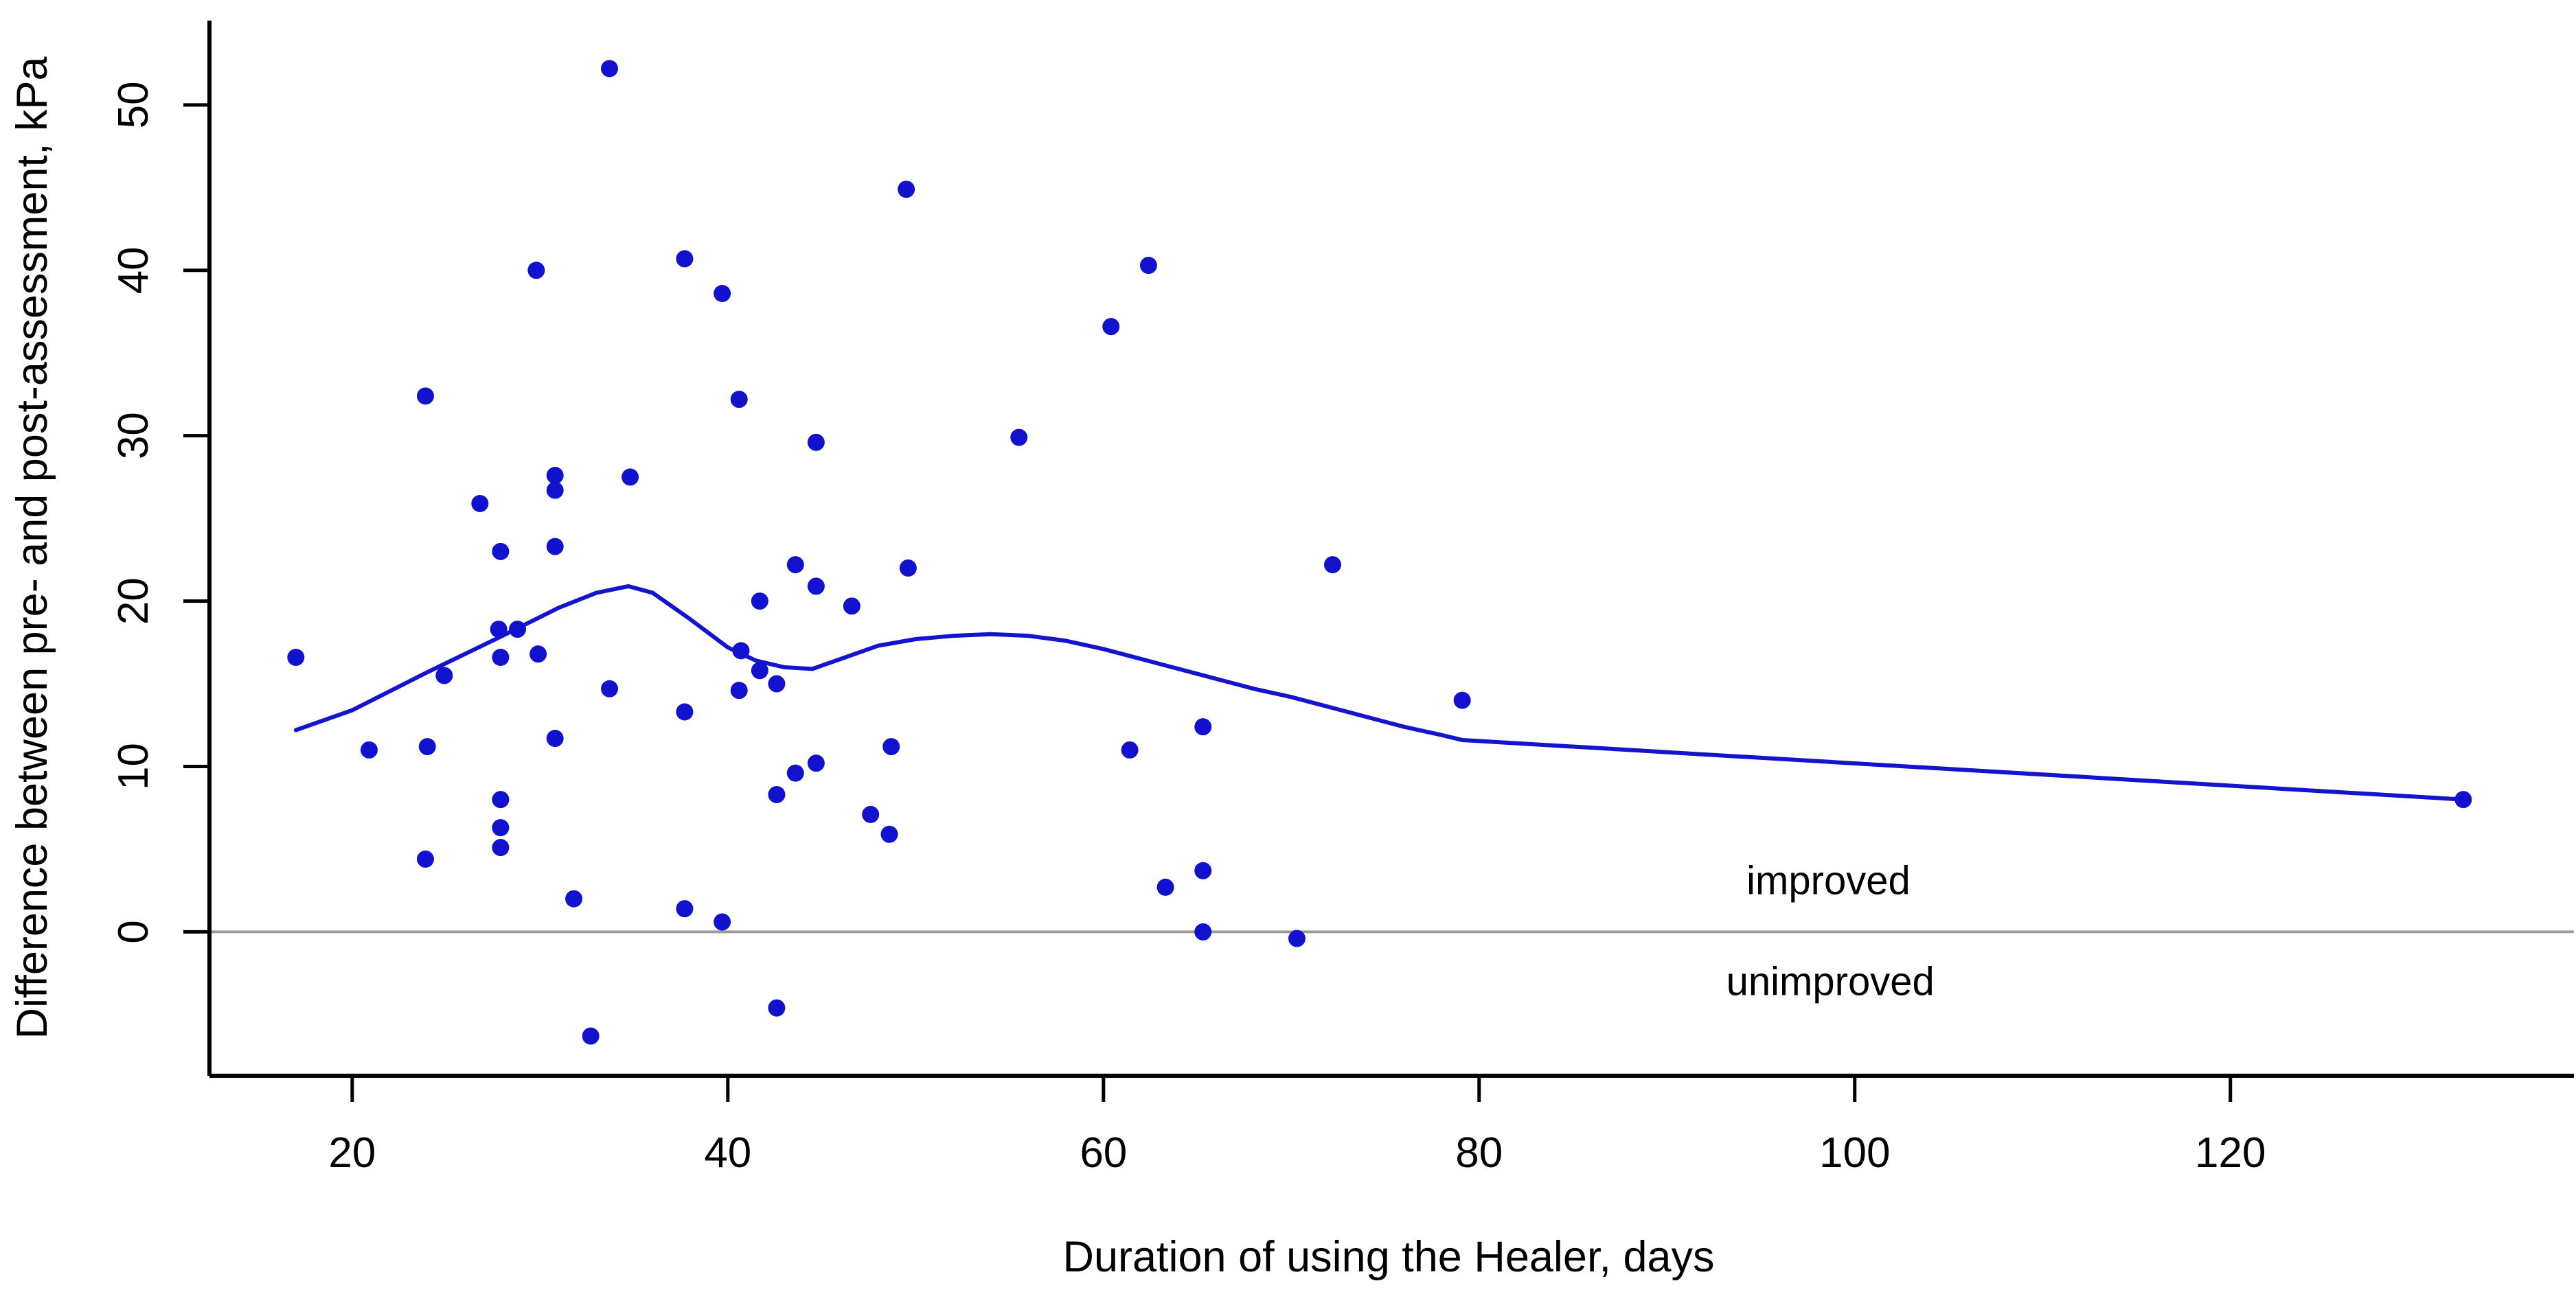  Describe the element at coordinates (1103, 1153) in the screenshot. I see `x-tick-label: 60` at that location.